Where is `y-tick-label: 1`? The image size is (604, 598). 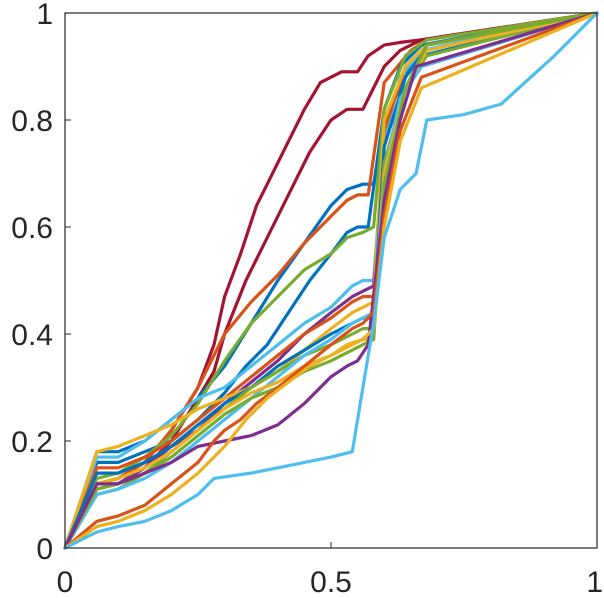
y-tick-label: 1 is located at coordinates (44, 15).